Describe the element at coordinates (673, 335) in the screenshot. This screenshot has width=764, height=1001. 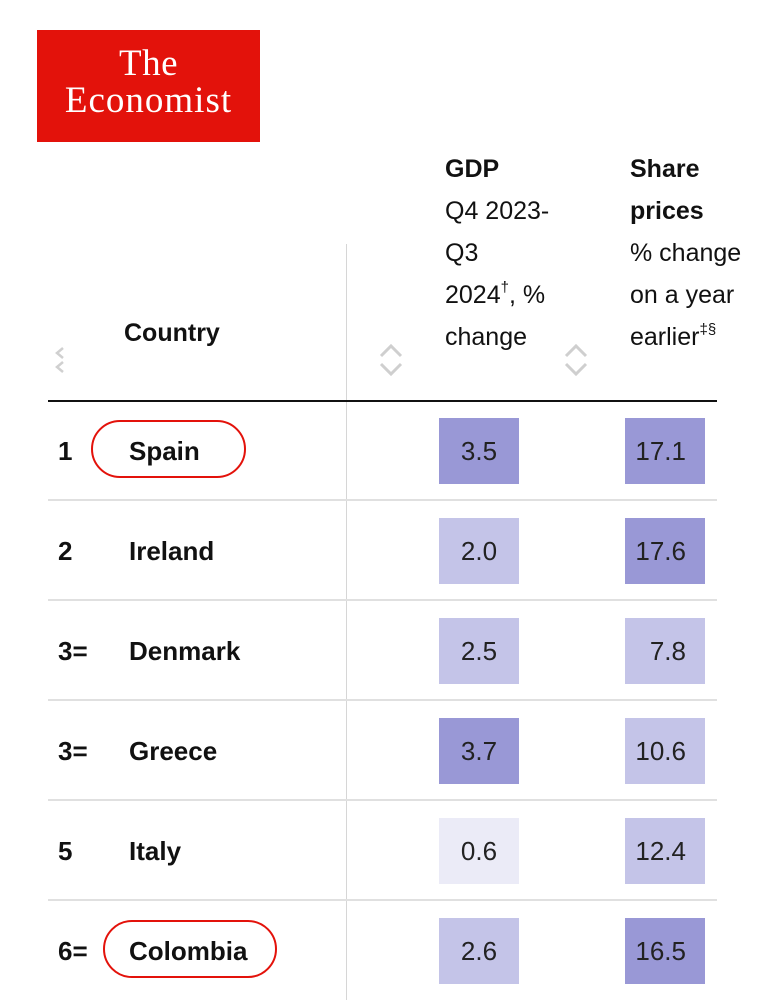
I see `header-share-line3: earlier‡§` at that location.